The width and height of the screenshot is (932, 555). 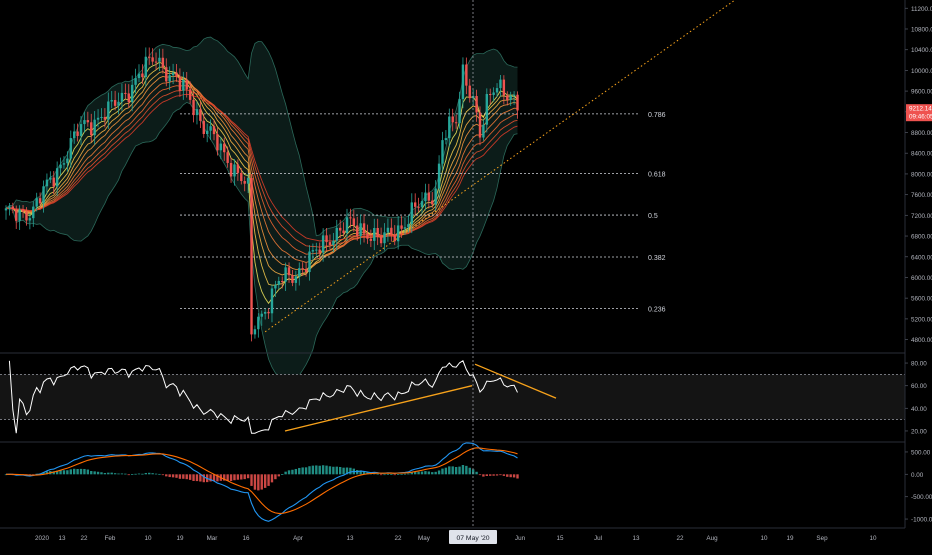 What do you see at coordinates (921, 319) in the screenshot?
I see `price-tick-label: 5200.00` at bounding box center [921, 319].